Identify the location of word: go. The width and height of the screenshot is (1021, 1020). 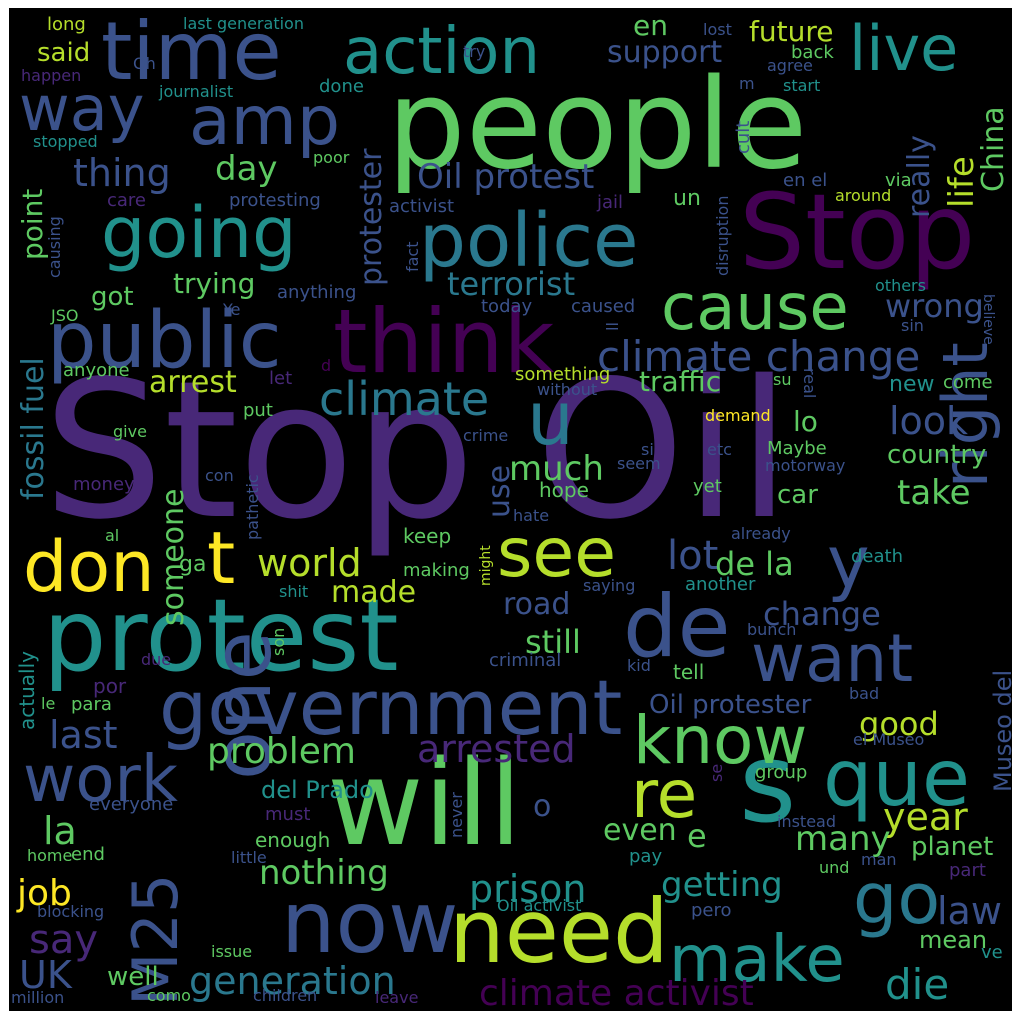
(897, 899).